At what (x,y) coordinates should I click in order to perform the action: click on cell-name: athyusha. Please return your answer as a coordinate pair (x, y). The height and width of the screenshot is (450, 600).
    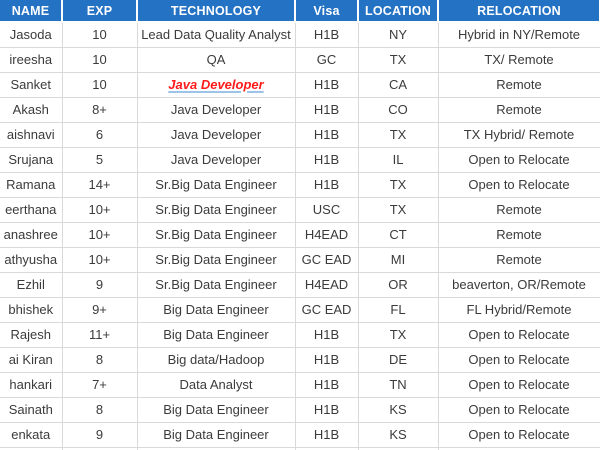
    Looking at the image, I should click on (31, 259).